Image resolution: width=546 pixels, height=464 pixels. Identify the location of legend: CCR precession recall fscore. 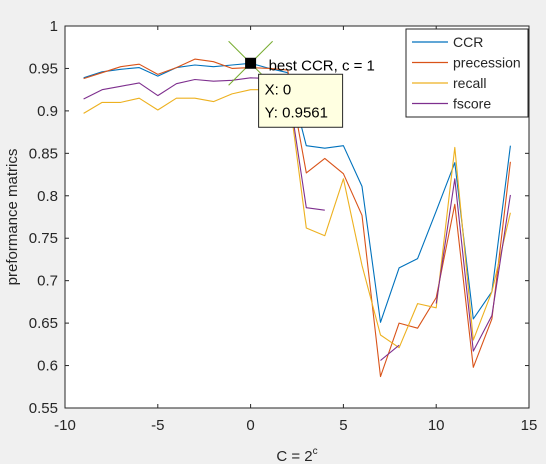
(467, 73).